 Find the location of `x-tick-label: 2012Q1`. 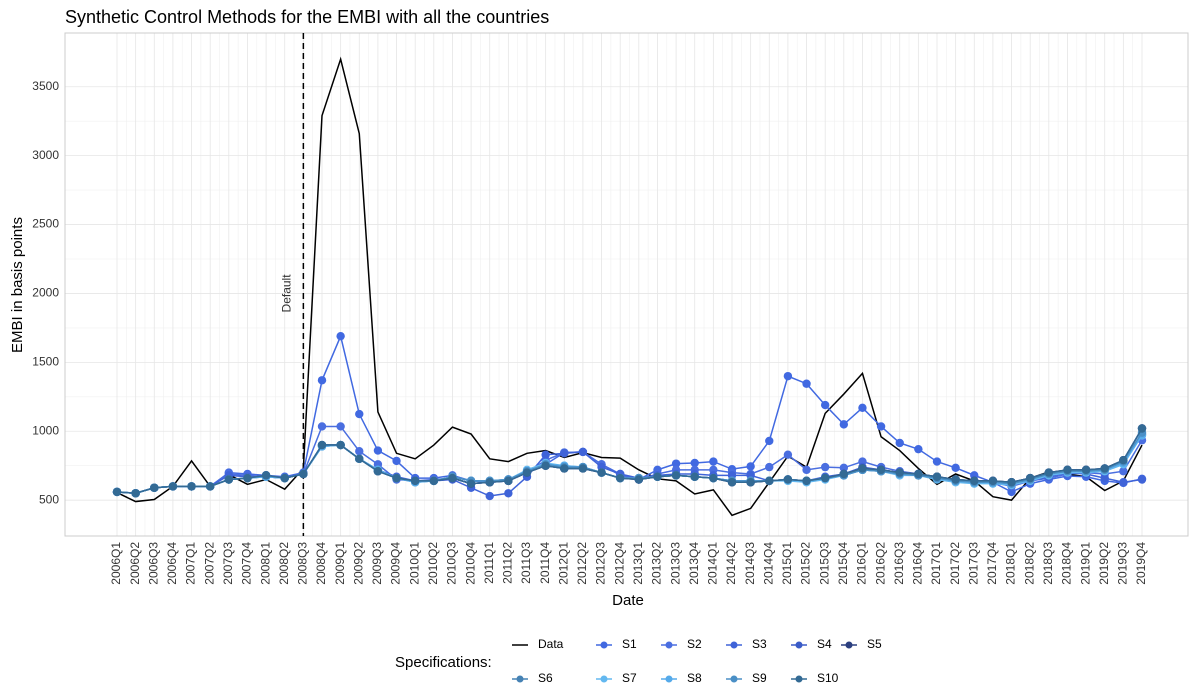

x-tick-label: 2012Q1 is located at coordinates (563, 563).